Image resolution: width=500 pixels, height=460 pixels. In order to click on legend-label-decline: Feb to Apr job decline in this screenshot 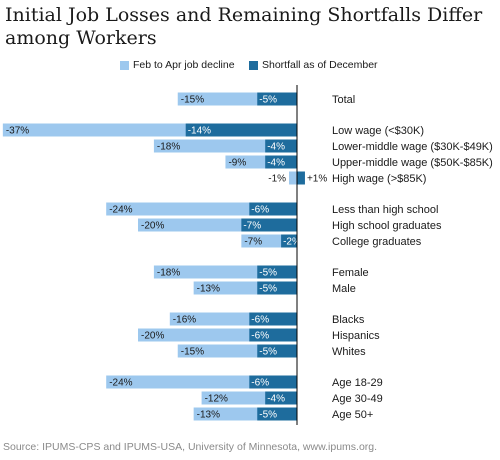, I will do `click(184, 65)`.